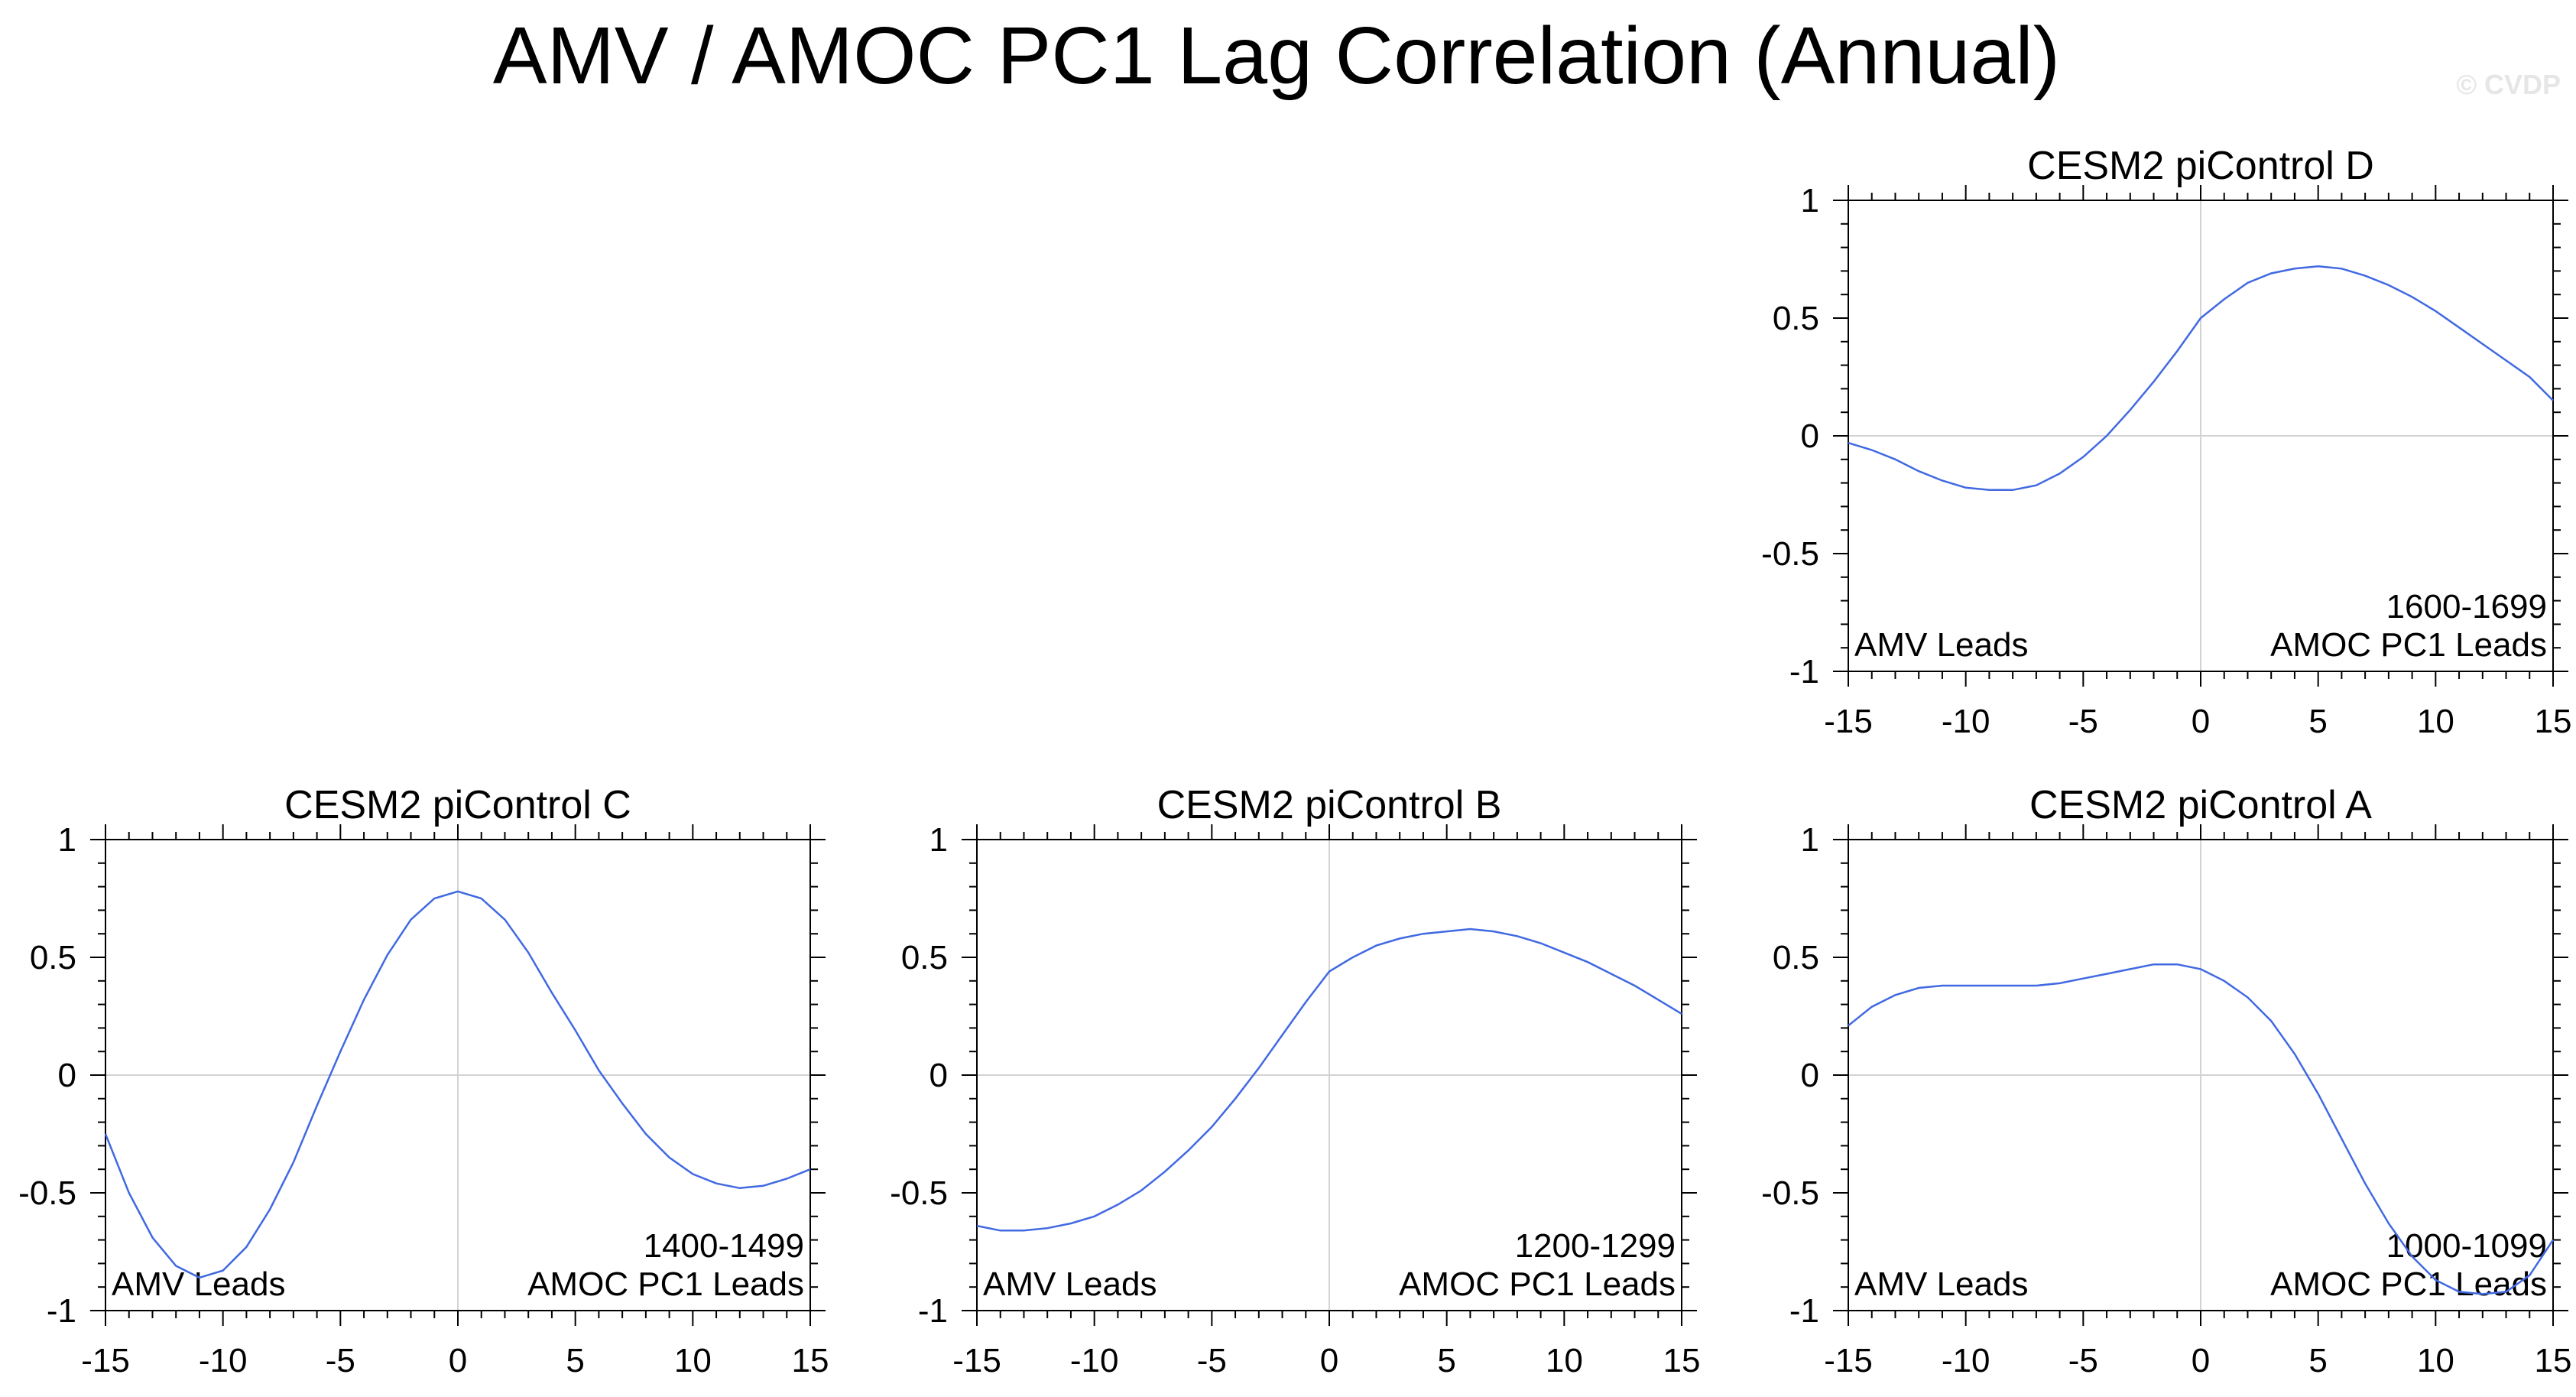 The width and height of the screenshot is (2576, 1397). What do you see at coordinates (1596, 1246) in the screenshot?
I see `period-label: 1200-1299` at bounding box center [1596, 1246].